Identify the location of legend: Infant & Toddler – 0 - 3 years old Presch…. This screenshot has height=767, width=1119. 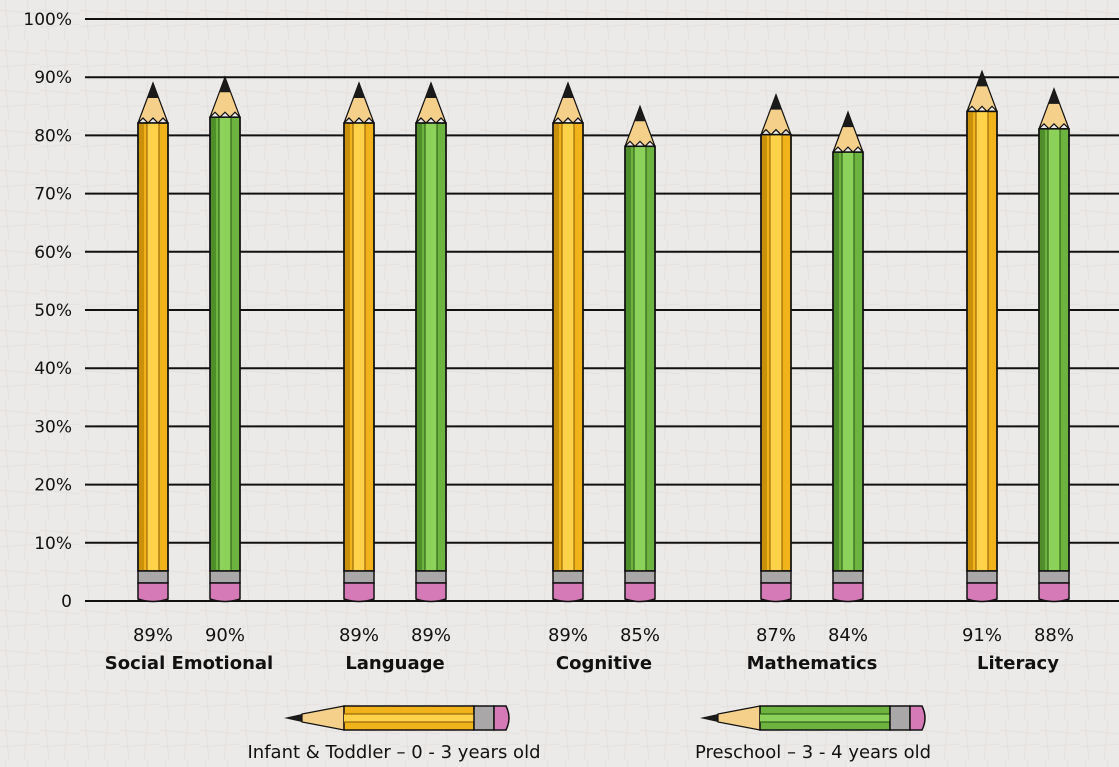
(589, 734).